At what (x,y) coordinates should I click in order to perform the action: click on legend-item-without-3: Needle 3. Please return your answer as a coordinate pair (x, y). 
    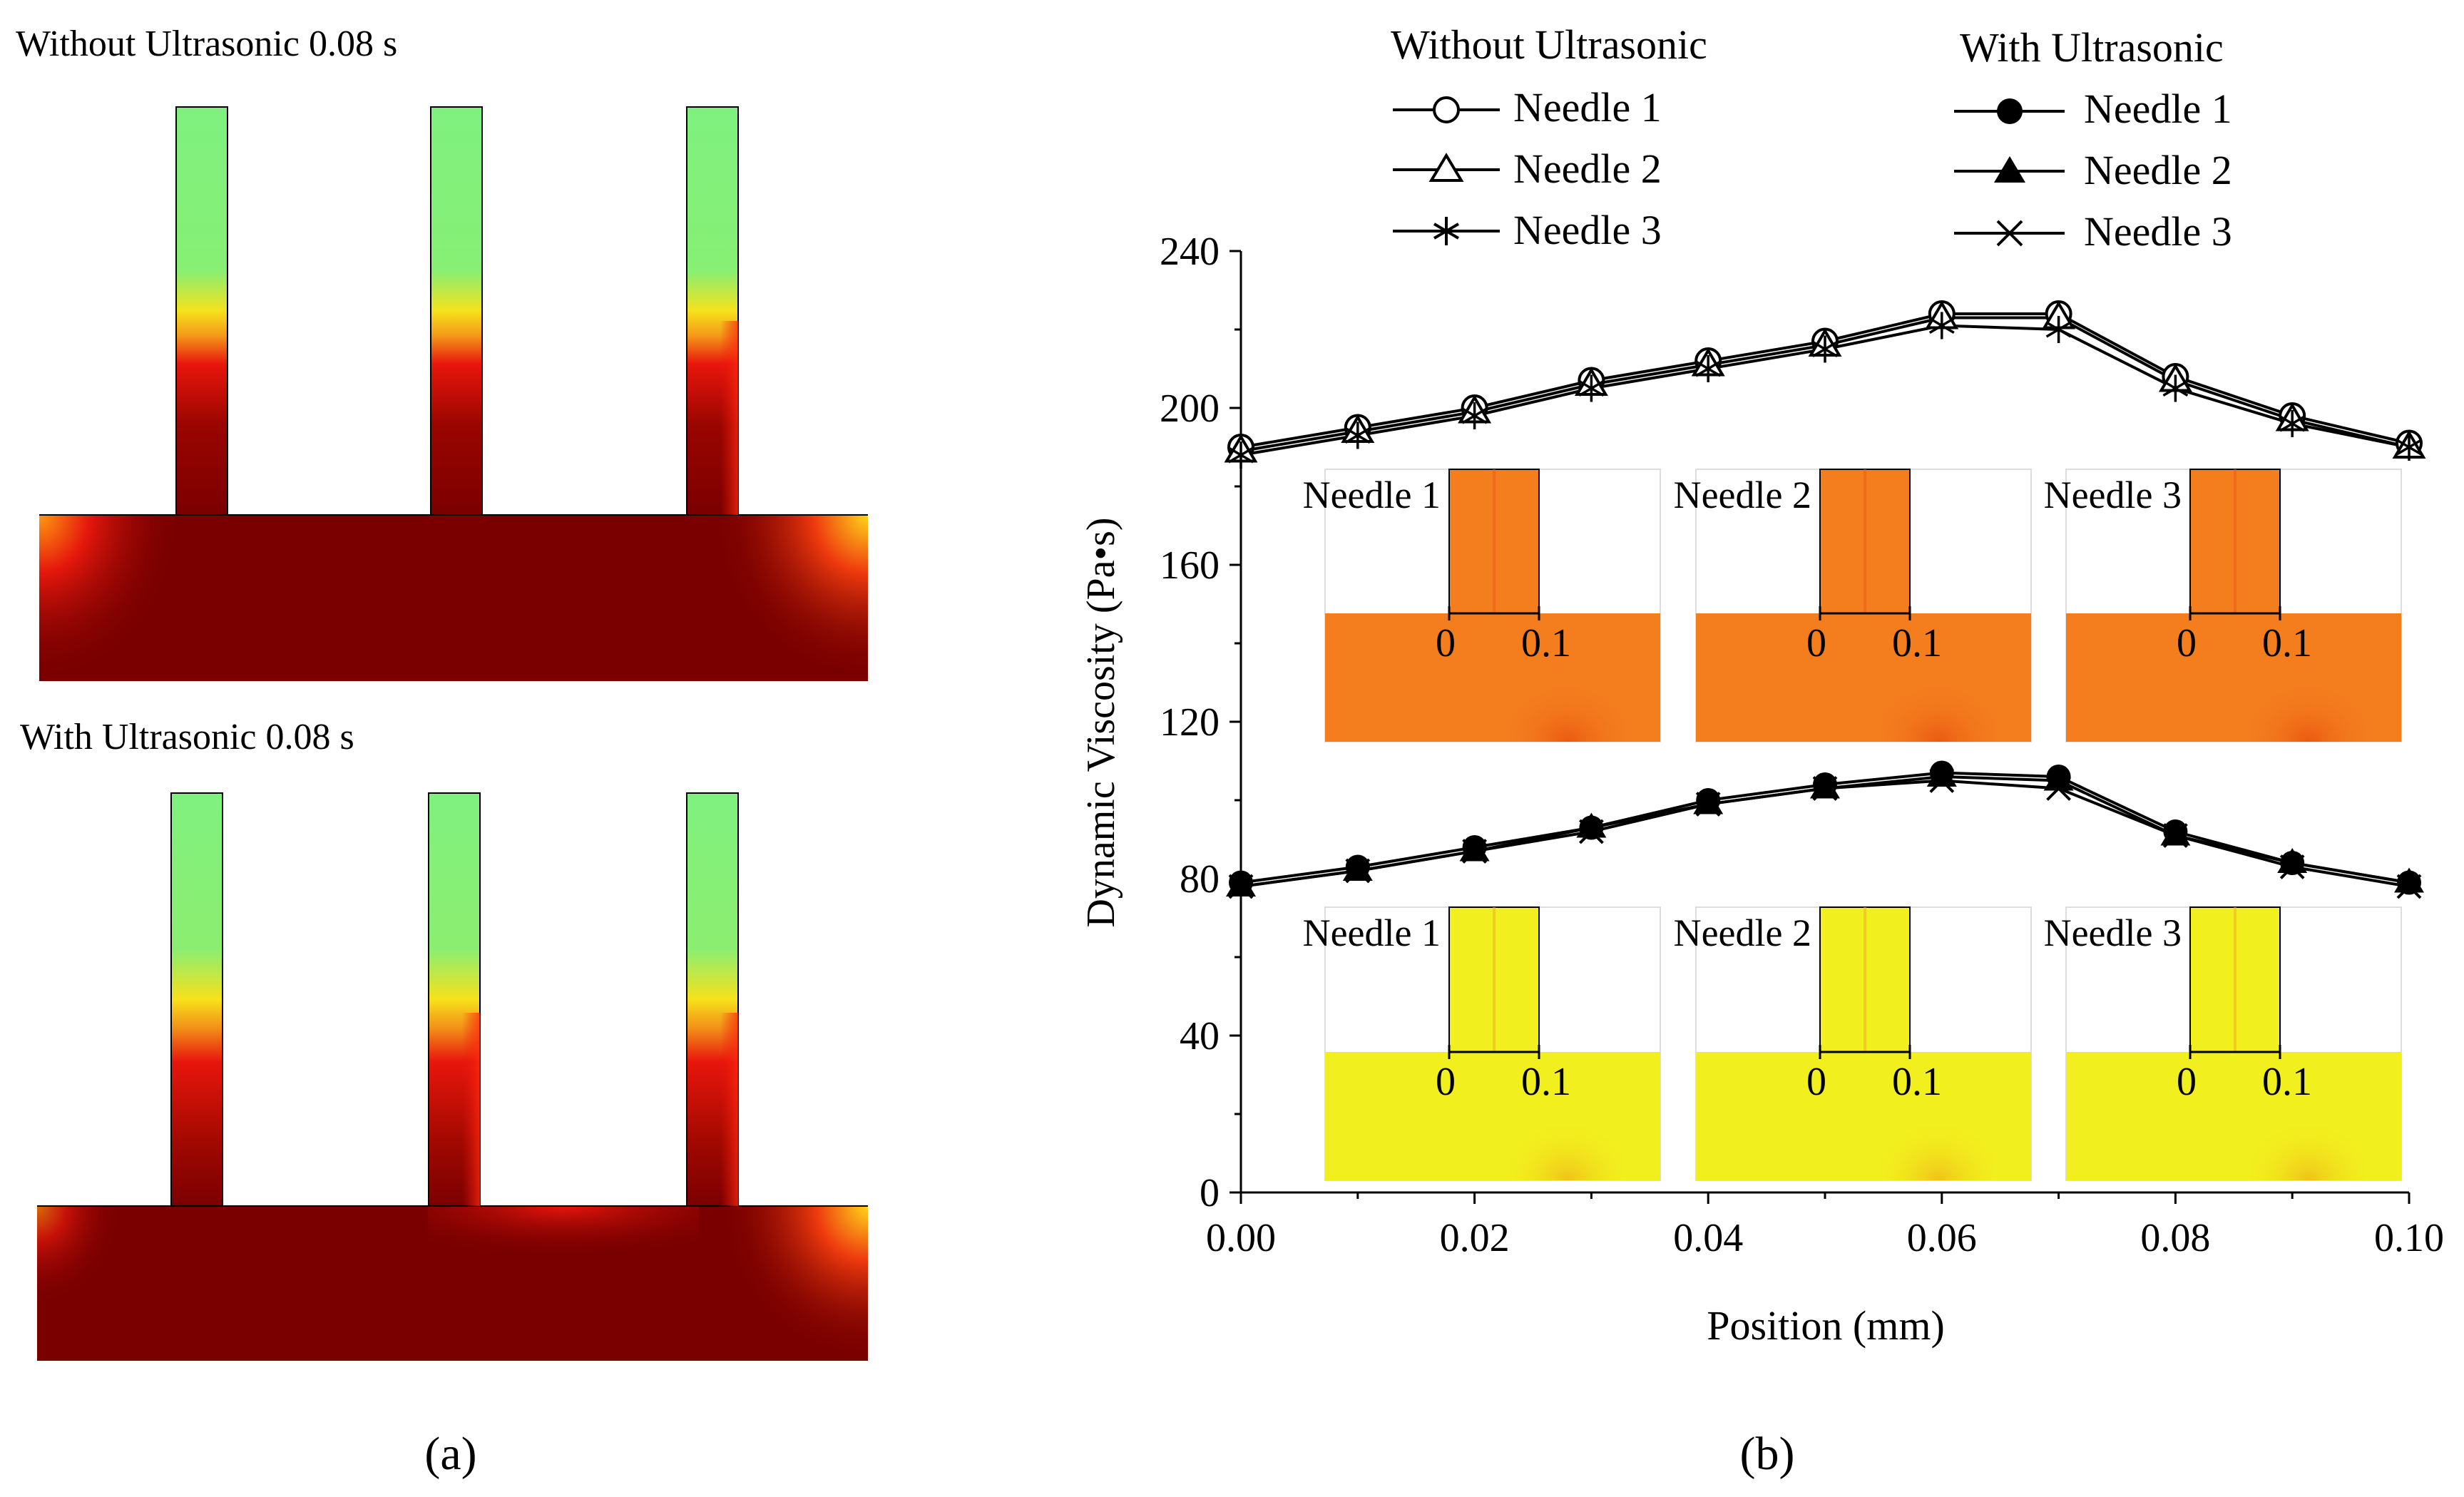
    Looking at the image, I should click on (1528, 230).